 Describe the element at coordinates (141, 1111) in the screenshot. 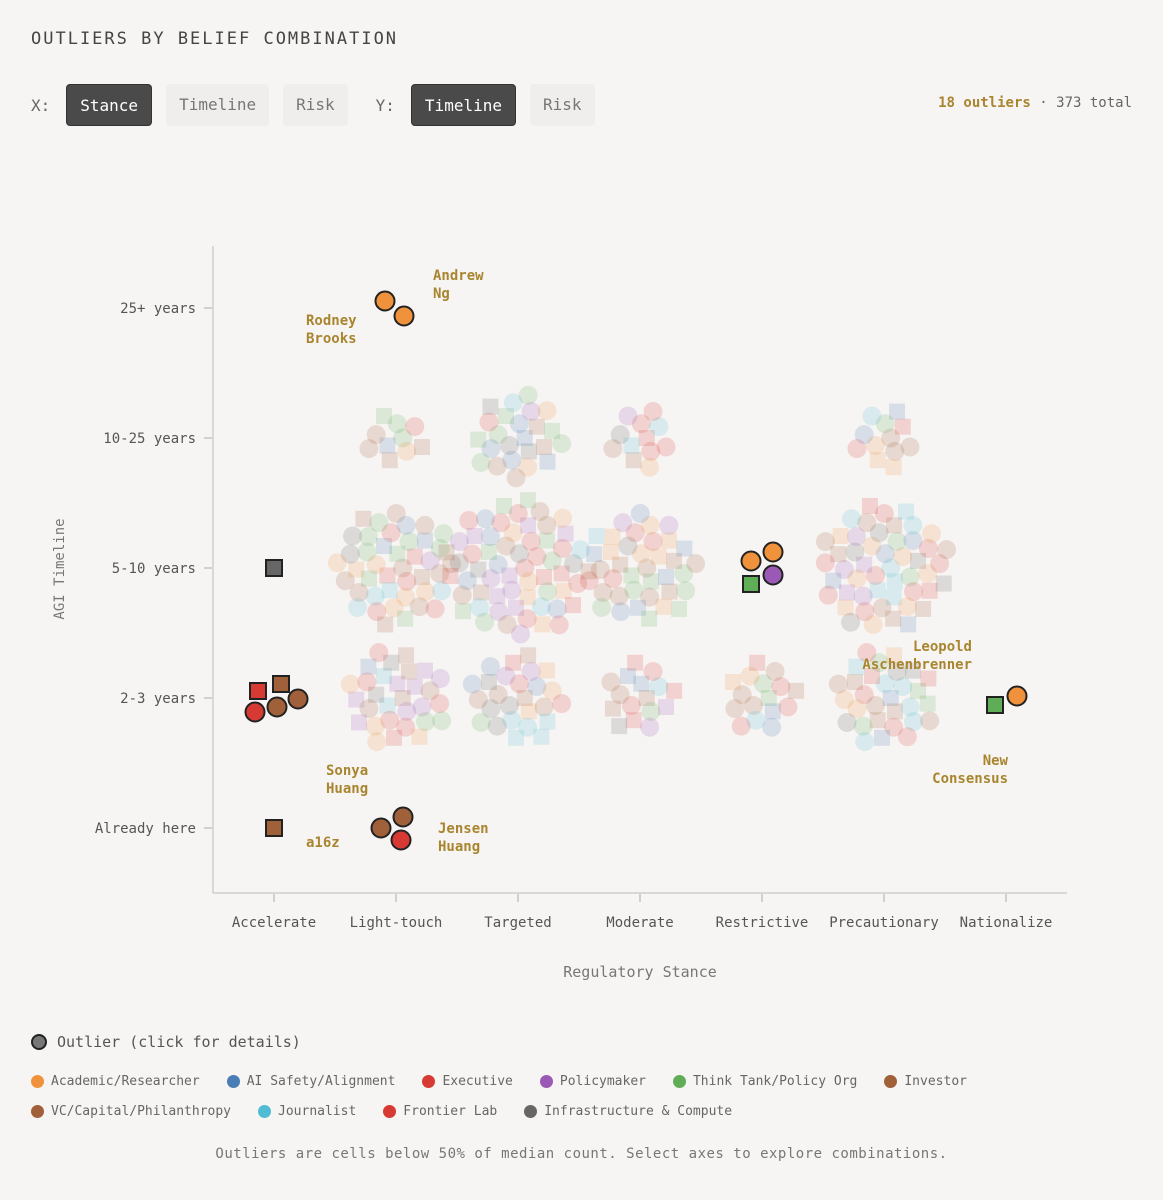

I see `legend-label: VC/Capital/Philanthropy` at that location.